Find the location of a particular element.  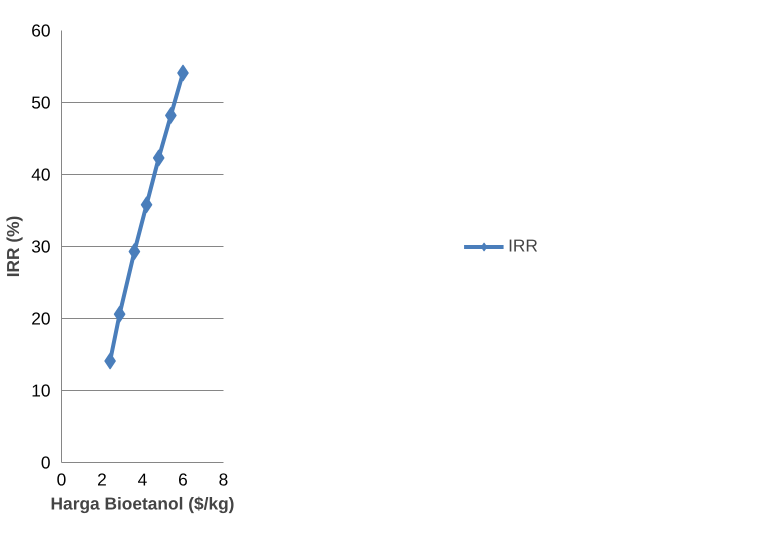

y-tick-label: 40 is located at coordinates (41, 174).